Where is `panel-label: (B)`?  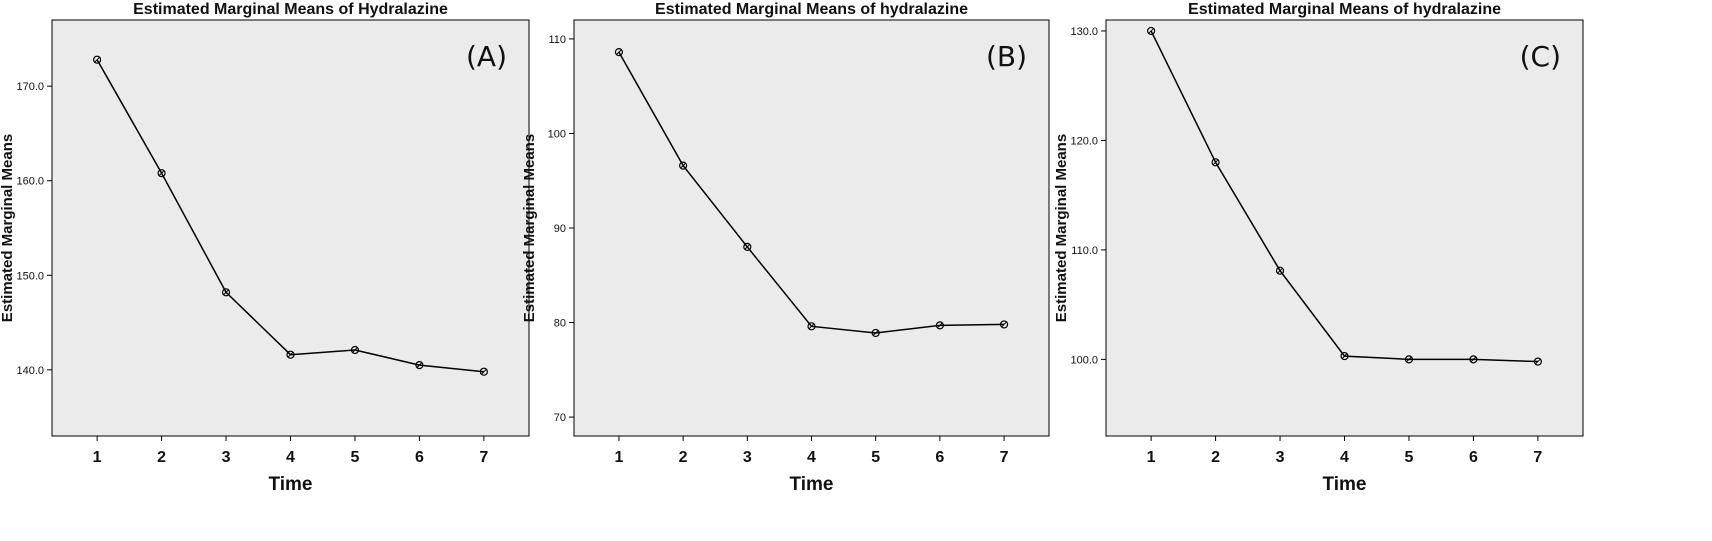 panel-label: (B) is located at coordinates (1006, 56).